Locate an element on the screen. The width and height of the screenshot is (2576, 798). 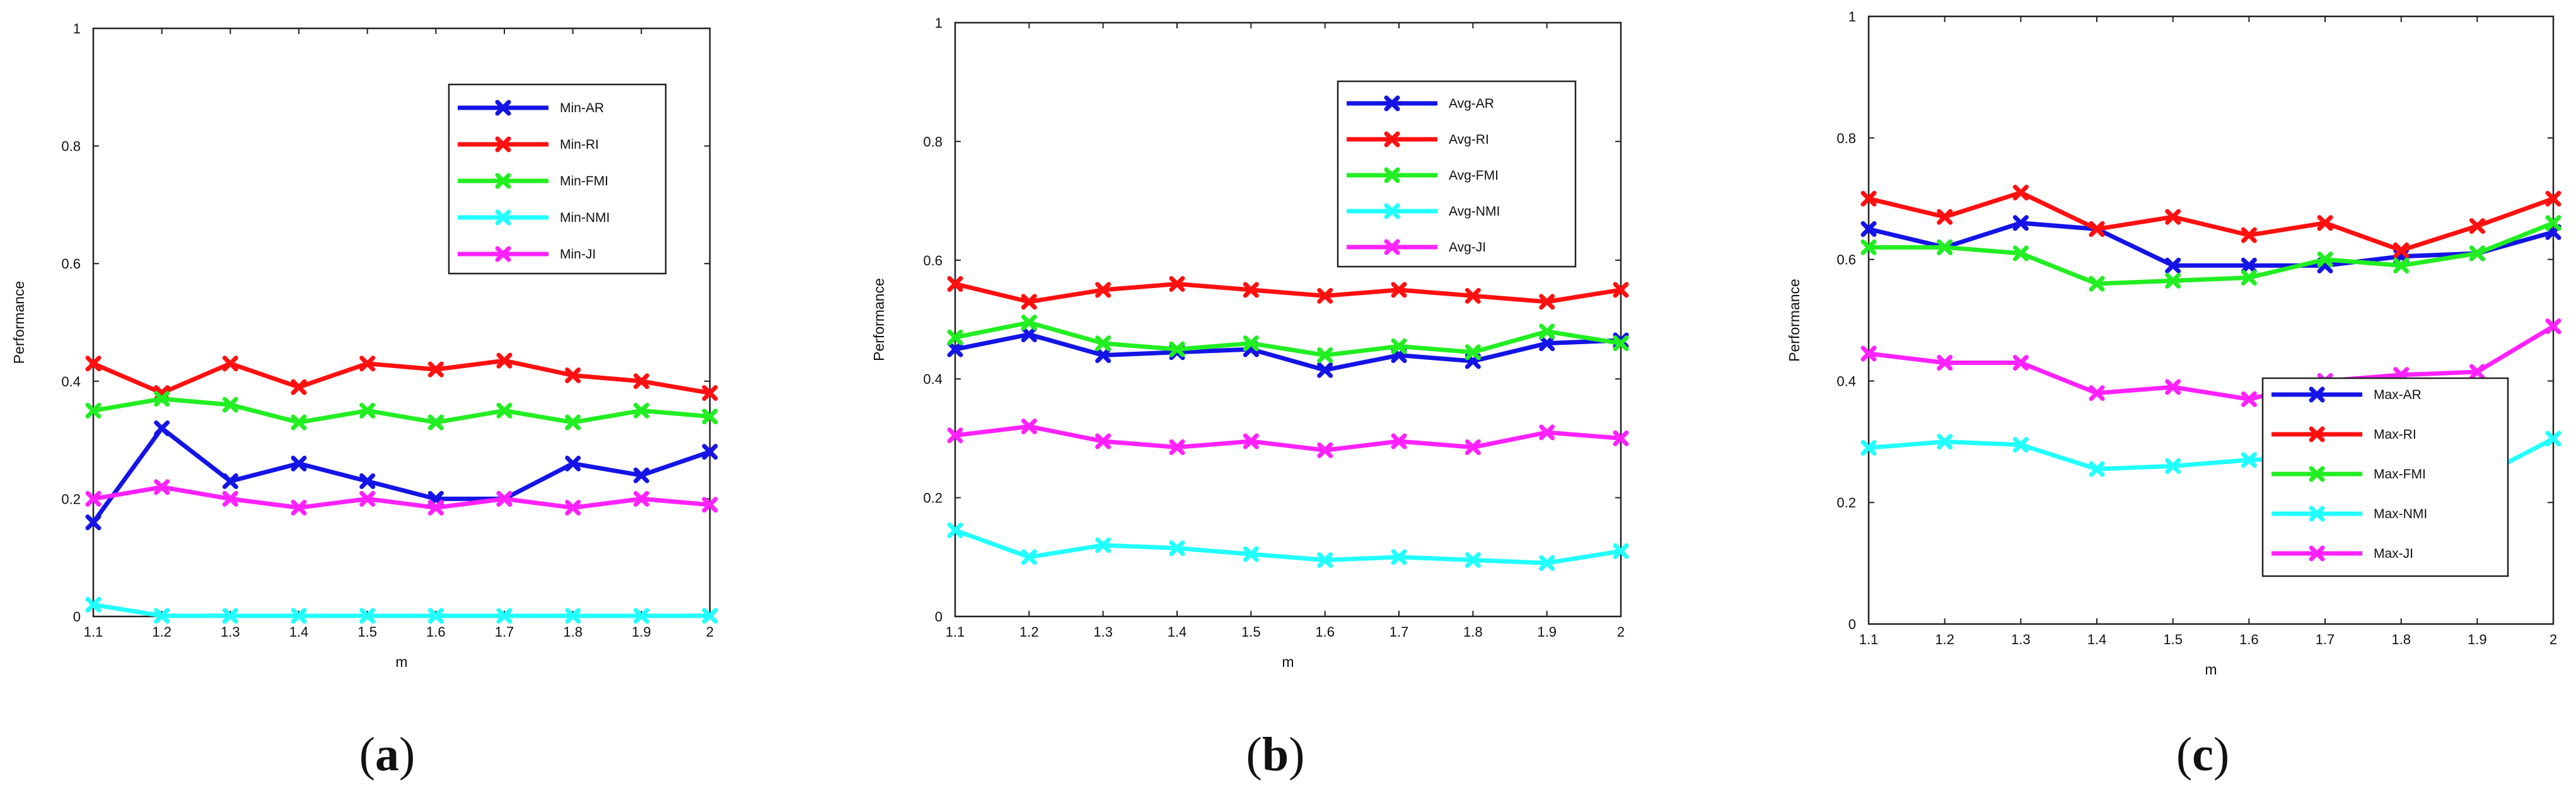
x-tick-label: 1.8 is located at coordinates (1473, 632).